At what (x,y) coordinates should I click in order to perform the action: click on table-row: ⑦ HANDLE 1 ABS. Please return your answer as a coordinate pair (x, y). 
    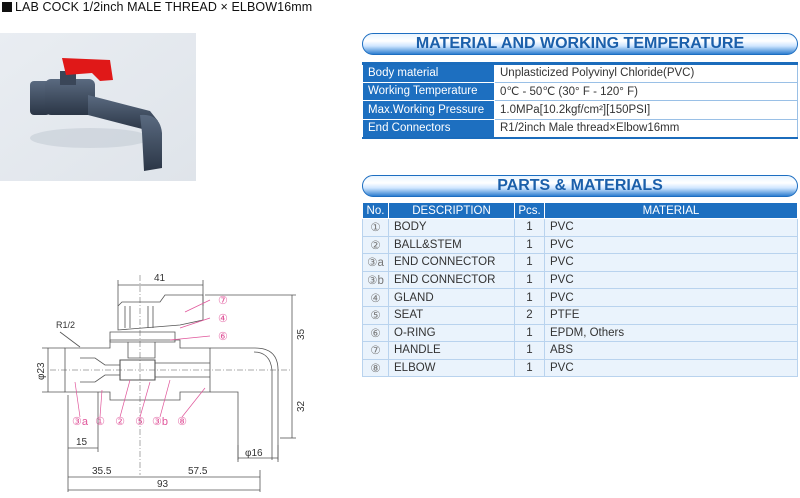
    Looking at the image, I should click on (580, 350).